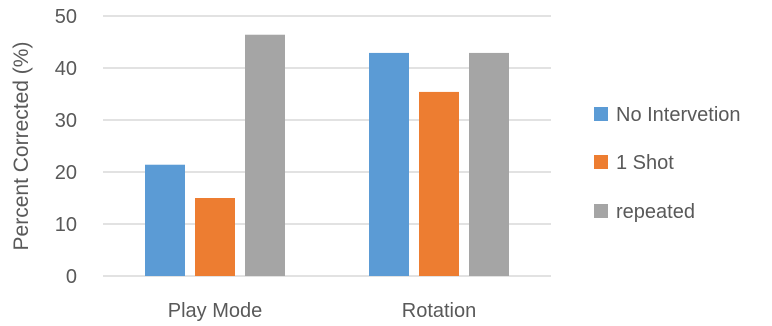  What do you see at coordinates (389, 164) in the screenshot?
I see `bar-no-intervetion-rotation` at bounding box center [389, 164].